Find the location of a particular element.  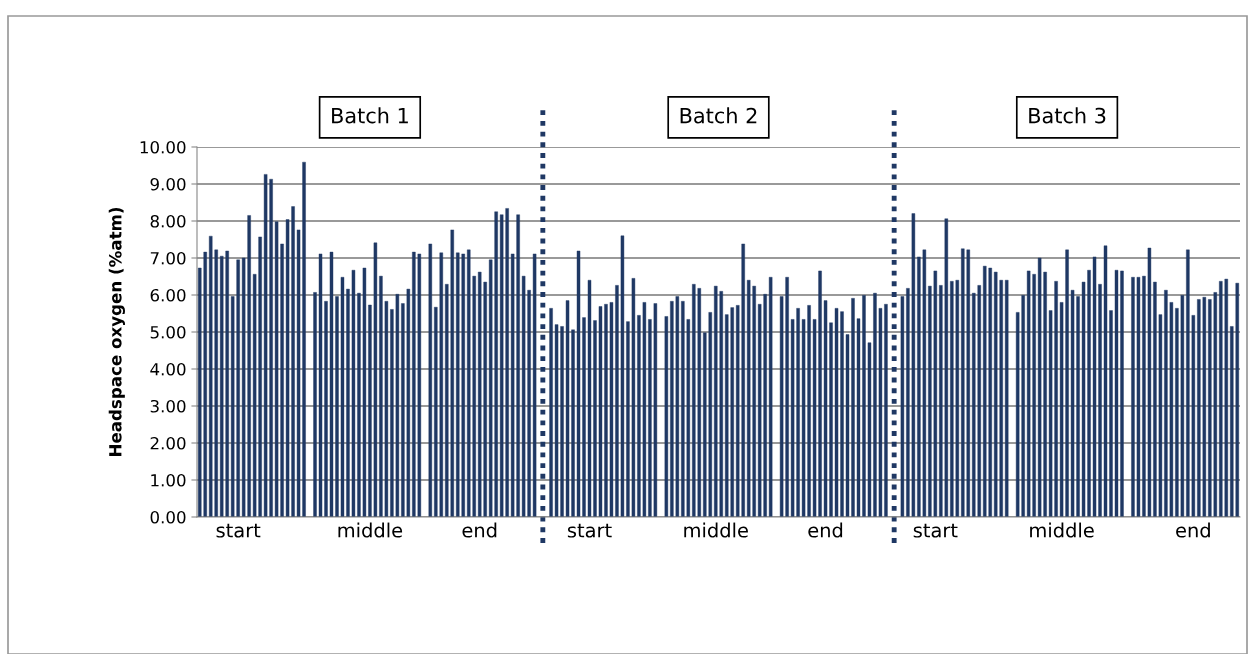

text: Batch 2 is located at coordinates (718, 115).